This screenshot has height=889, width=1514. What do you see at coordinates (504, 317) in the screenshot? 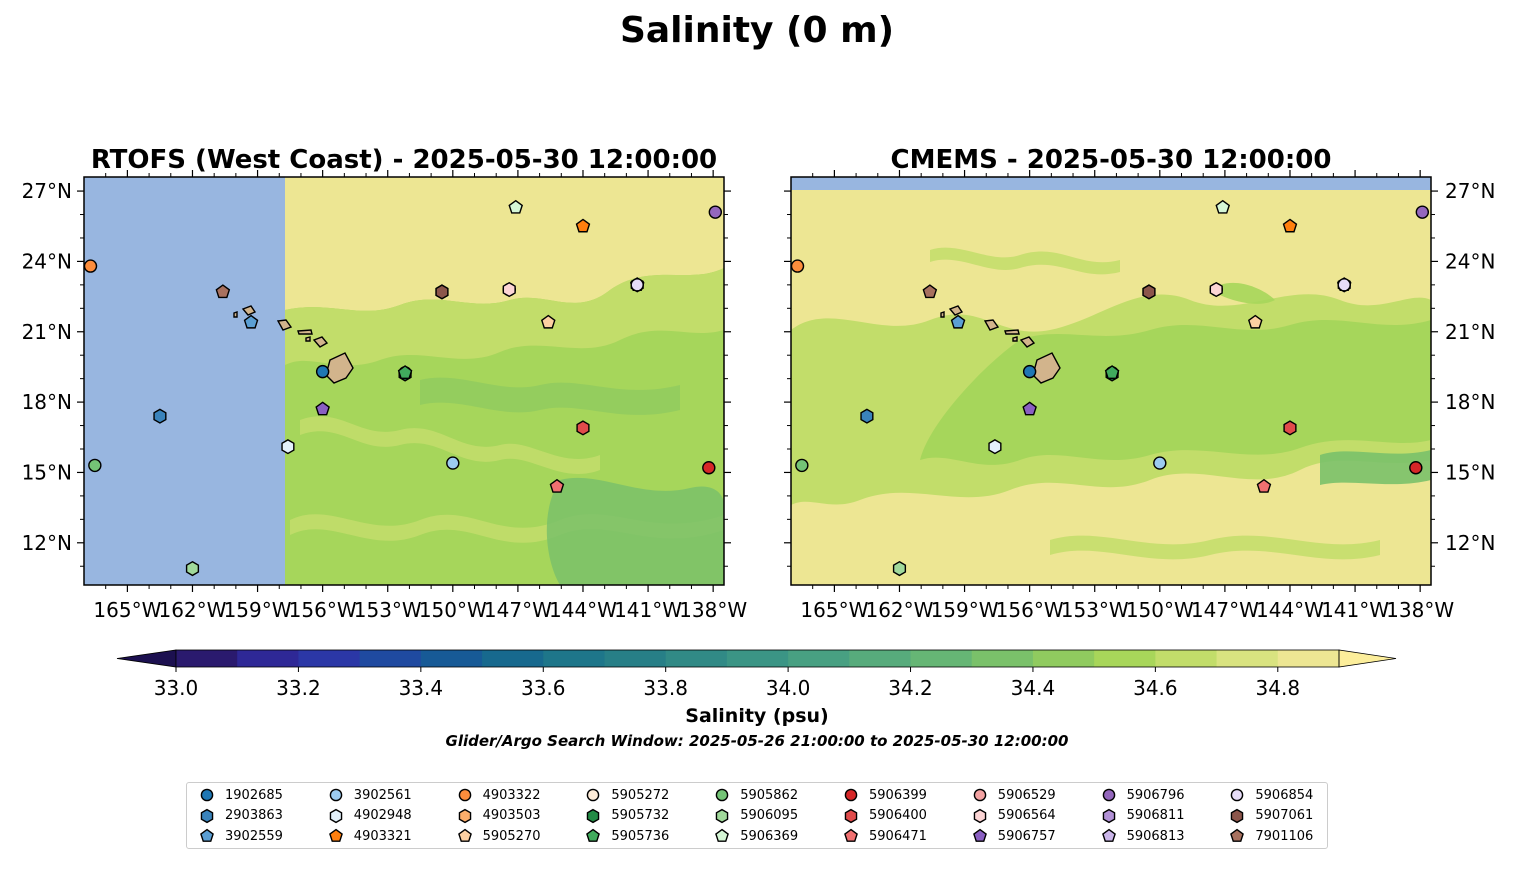
I see `left-salinity-band-mid` at bounding box center [504, 317].